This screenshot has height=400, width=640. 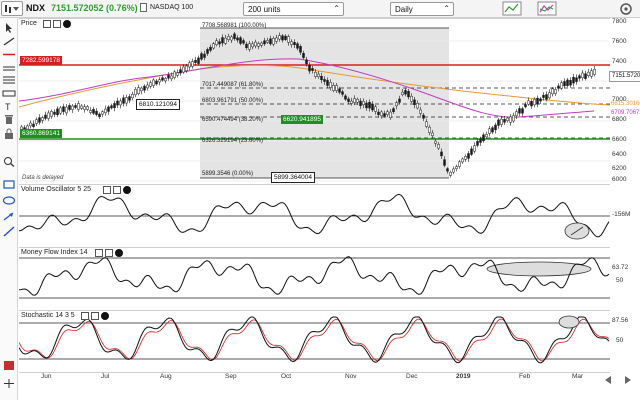 I want to click on volume-oscillator-chart, so click(x=314, y=216).